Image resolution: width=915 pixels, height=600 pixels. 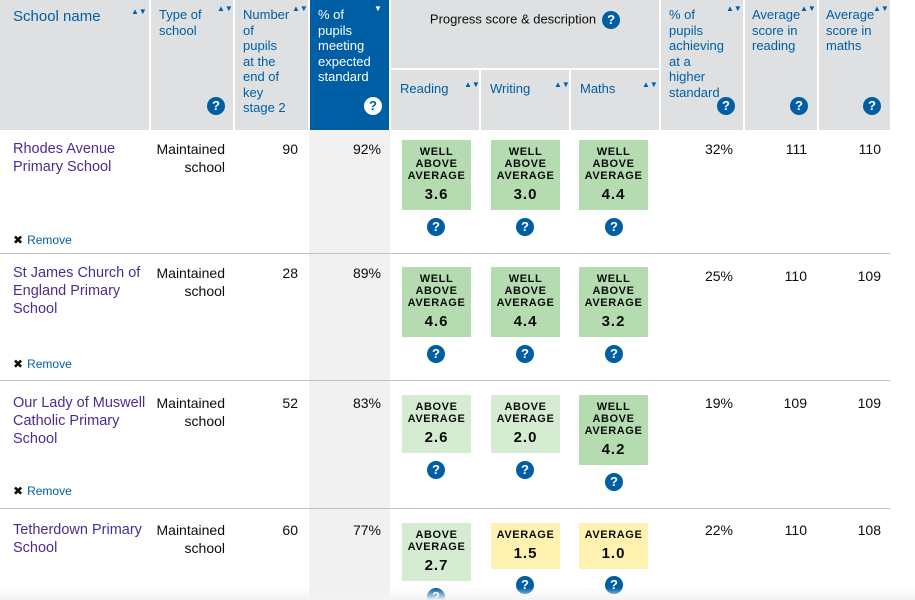 What do you see at coordinates (366, 149) in the screenshot?
I see `meeting-expected-pct: 92%` at bounding box center [366, 149].